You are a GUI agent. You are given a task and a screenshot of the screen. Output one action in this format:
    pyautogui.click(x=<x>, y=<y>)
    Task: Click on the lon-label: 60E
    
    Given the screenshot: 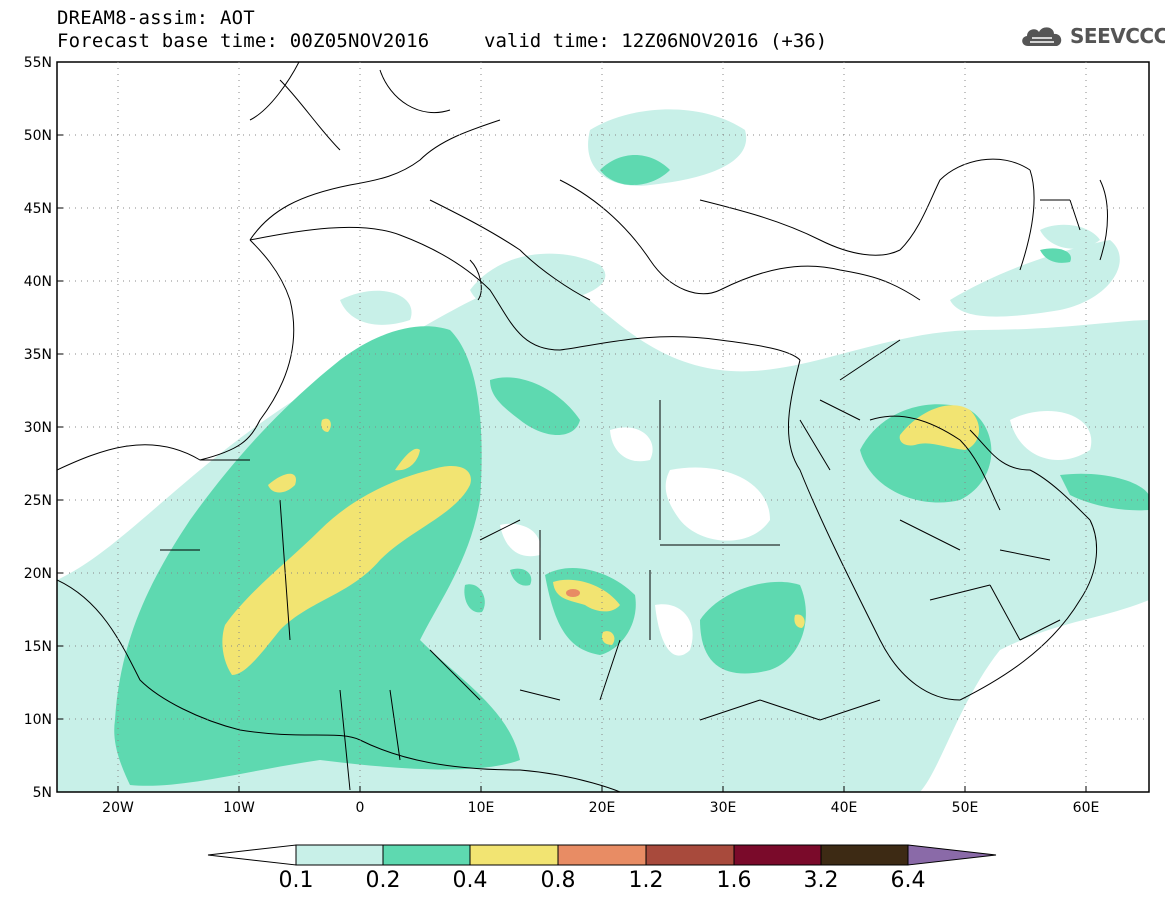 What is the action you would take?
    pyautogui.click(x=1086, y=808)
    